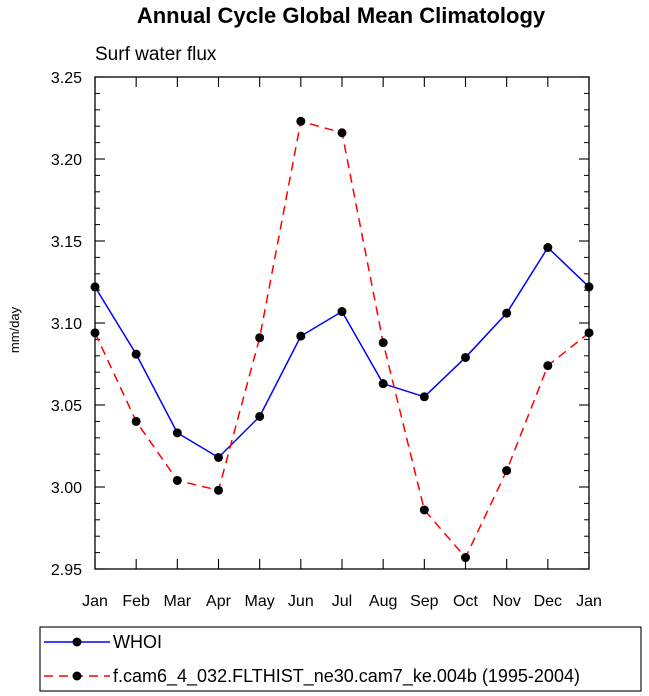 Image resolution: width=649 pixels, height=696 pixels. I want to click on x-tick-label: Nov, so click(506, 601).